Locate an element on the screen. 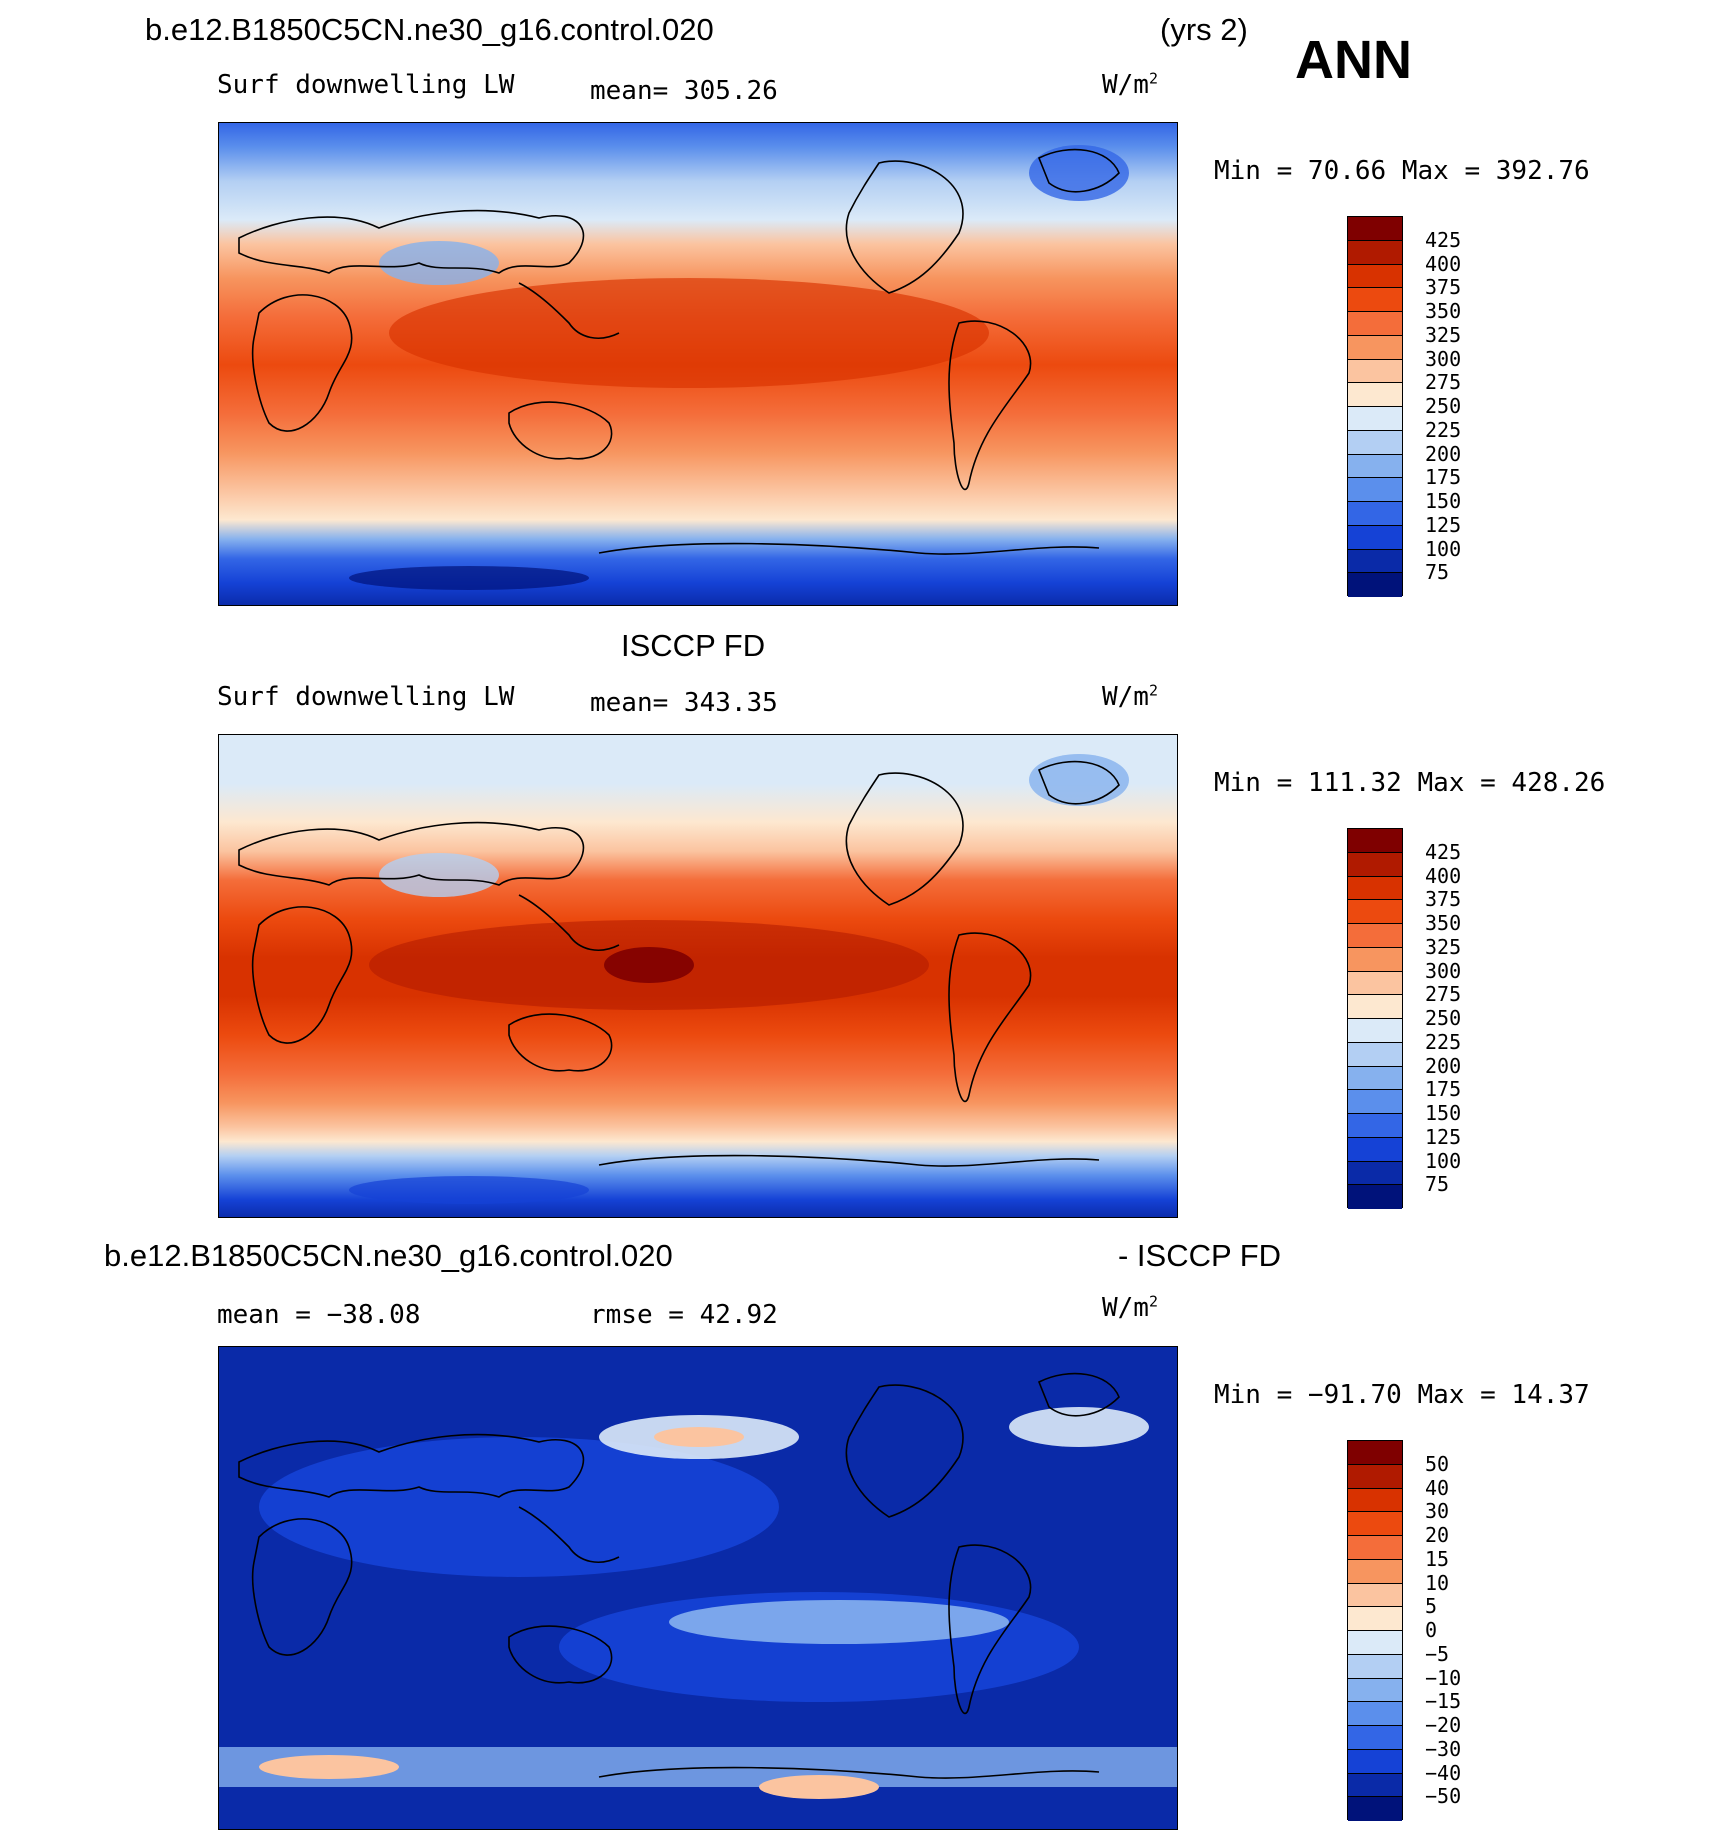  colorbar-tick-label: 10 is located at coordinates (1437, 1582).